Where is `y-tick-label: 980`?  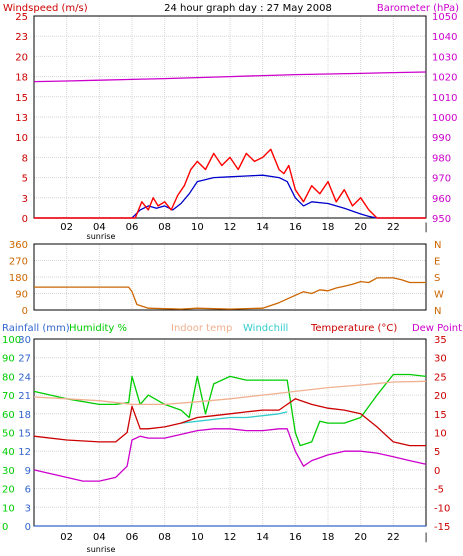
y-tick-label: 980 is located at coordinates (441, 158).